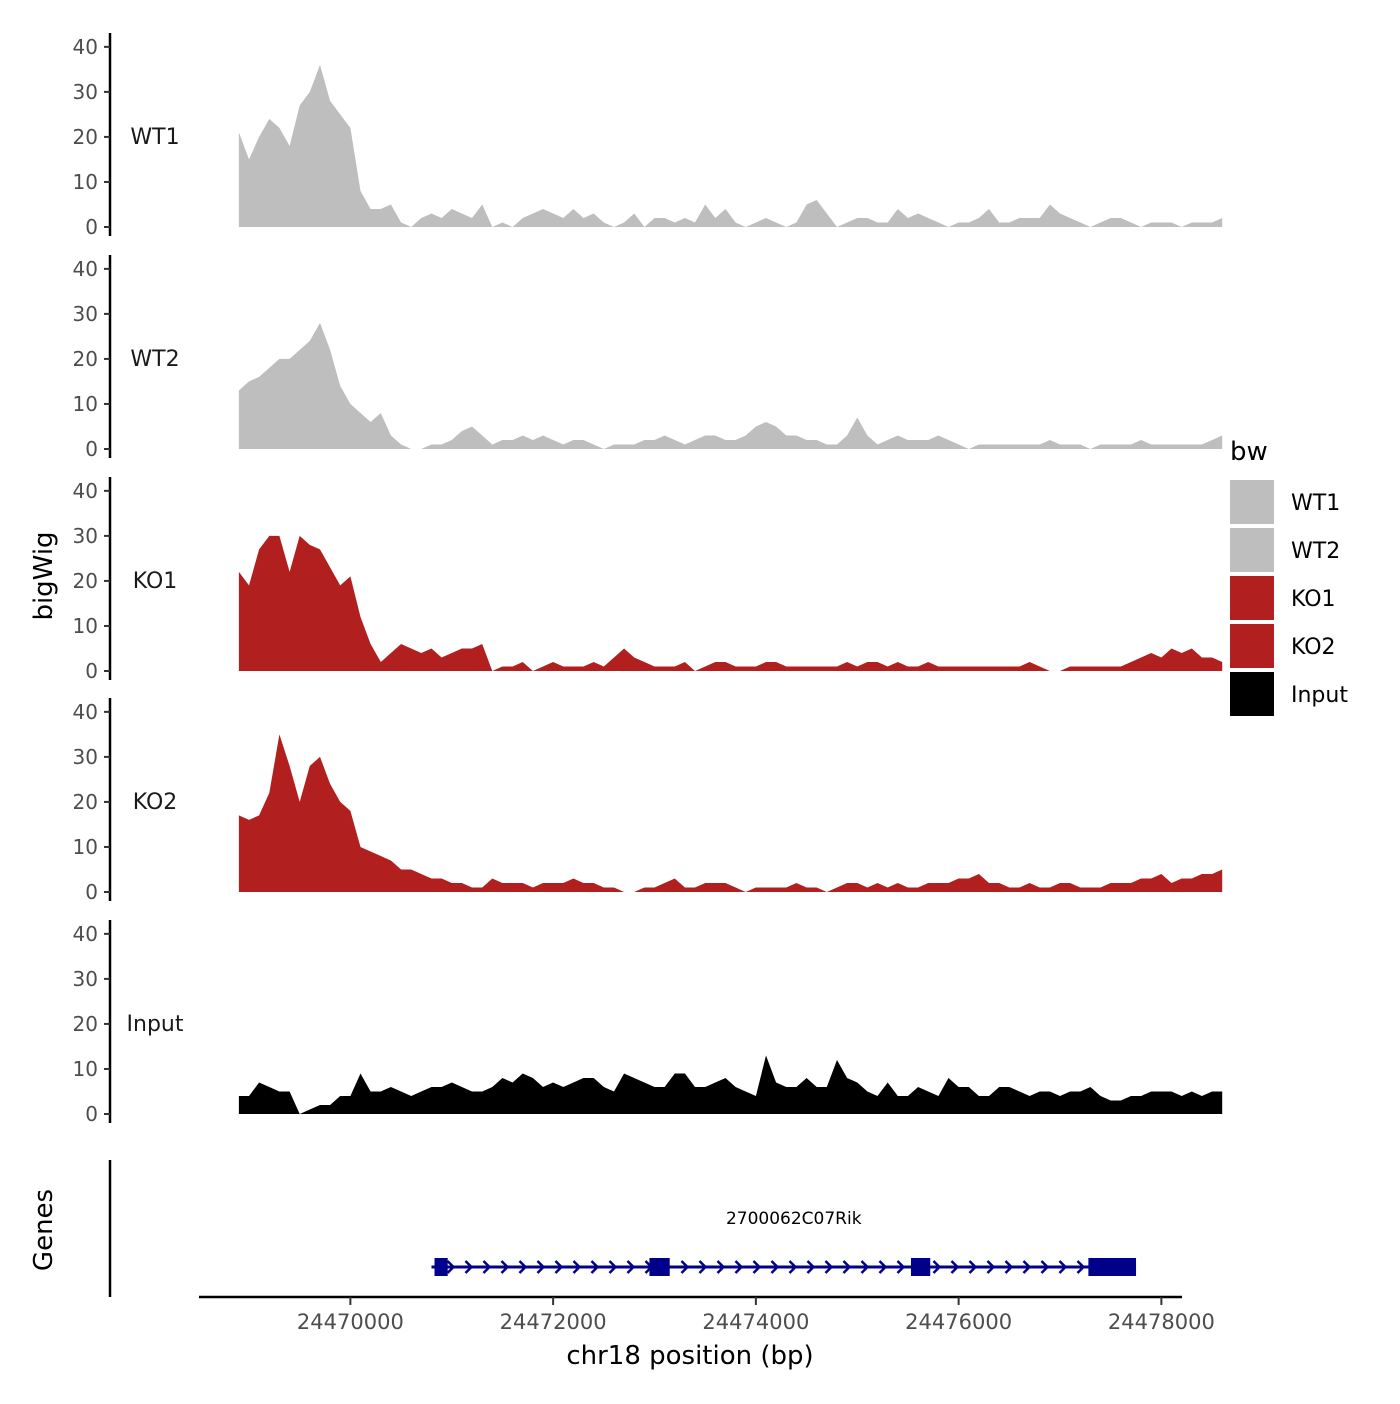  Describe the element at coordinates (350, 1322) in the screenshot. I see `x-tick-label: 24470000` at that location.